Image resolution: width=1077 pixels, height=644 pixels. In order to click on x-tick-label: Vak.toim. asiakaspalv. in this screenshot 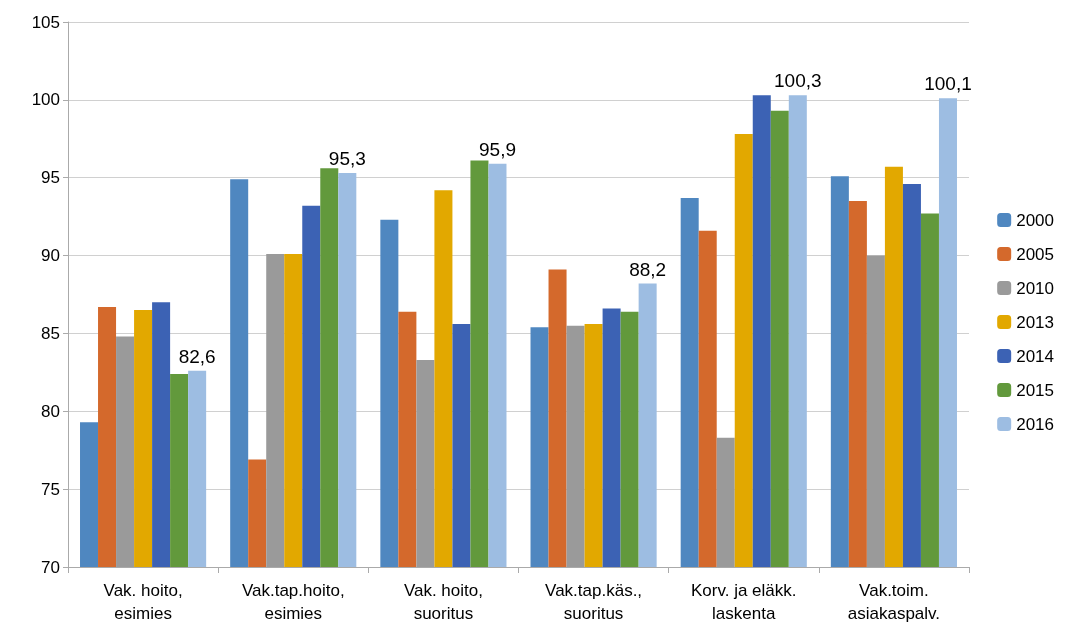, I will do `click(894, 602)`.